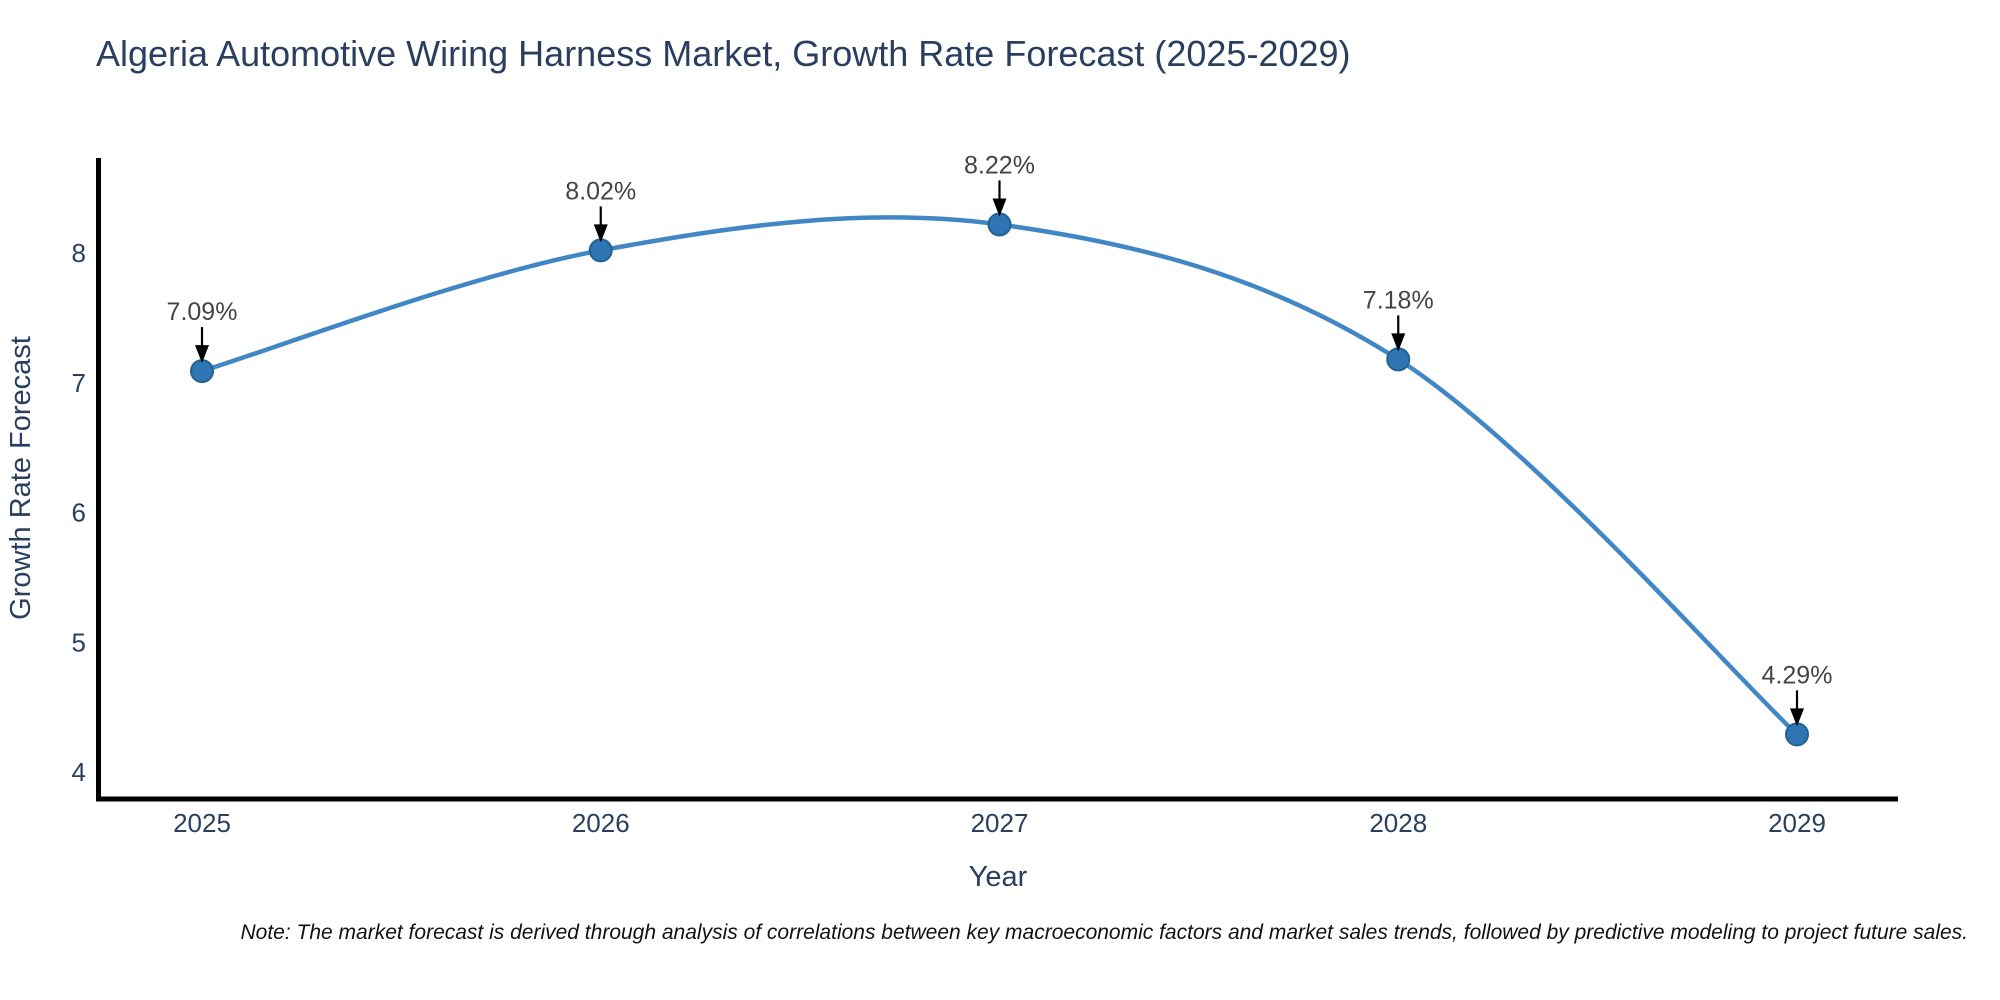  I want to click on annotation-label: 7.18%, so click(1398, 300).